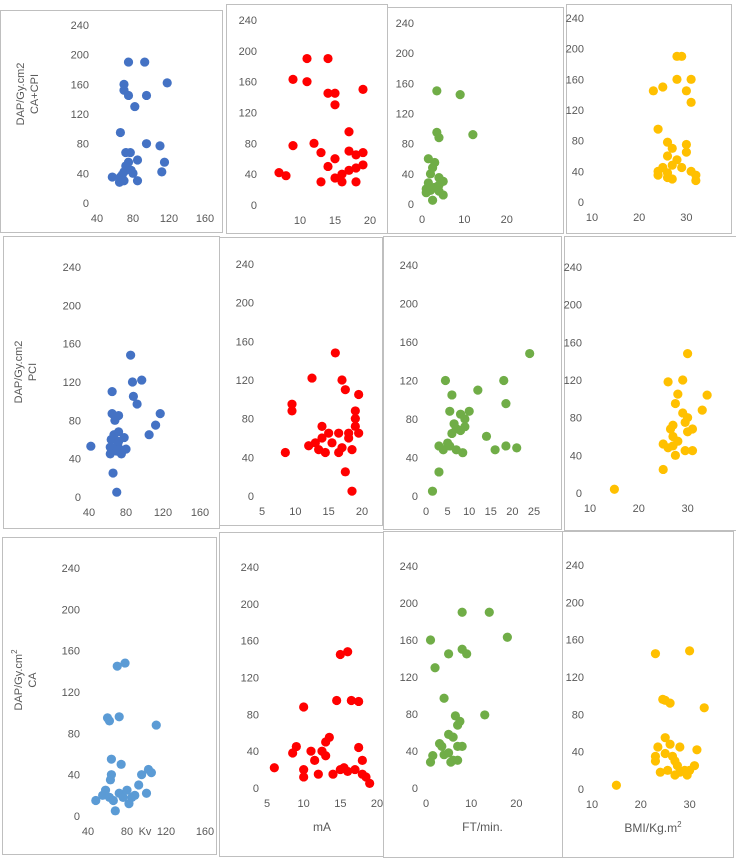 The height and width of the screenshot is (860, 736). I want to click on chart-r2c3: 0 40 80 120 160 200 240 0 5 10 15 20 25, so click(470, 389).